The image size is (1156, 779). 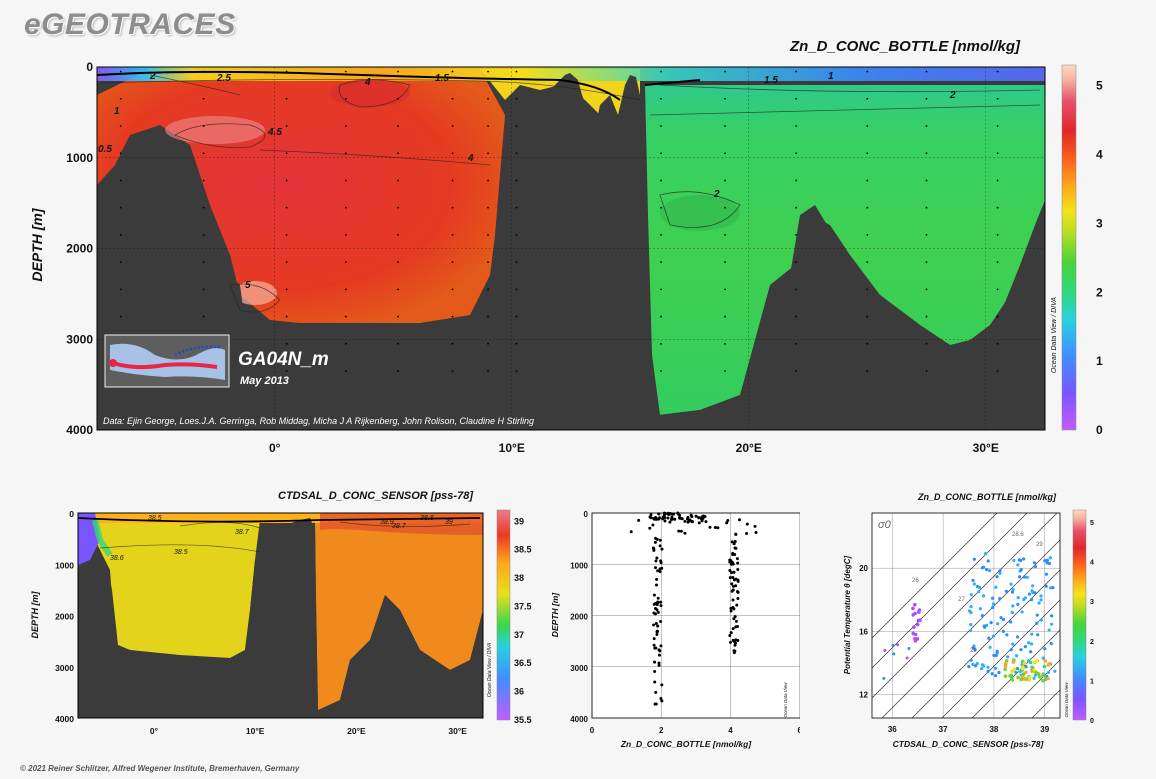 I want to click on salinity-contour-label: 38.5, so click(x=181, y=552).